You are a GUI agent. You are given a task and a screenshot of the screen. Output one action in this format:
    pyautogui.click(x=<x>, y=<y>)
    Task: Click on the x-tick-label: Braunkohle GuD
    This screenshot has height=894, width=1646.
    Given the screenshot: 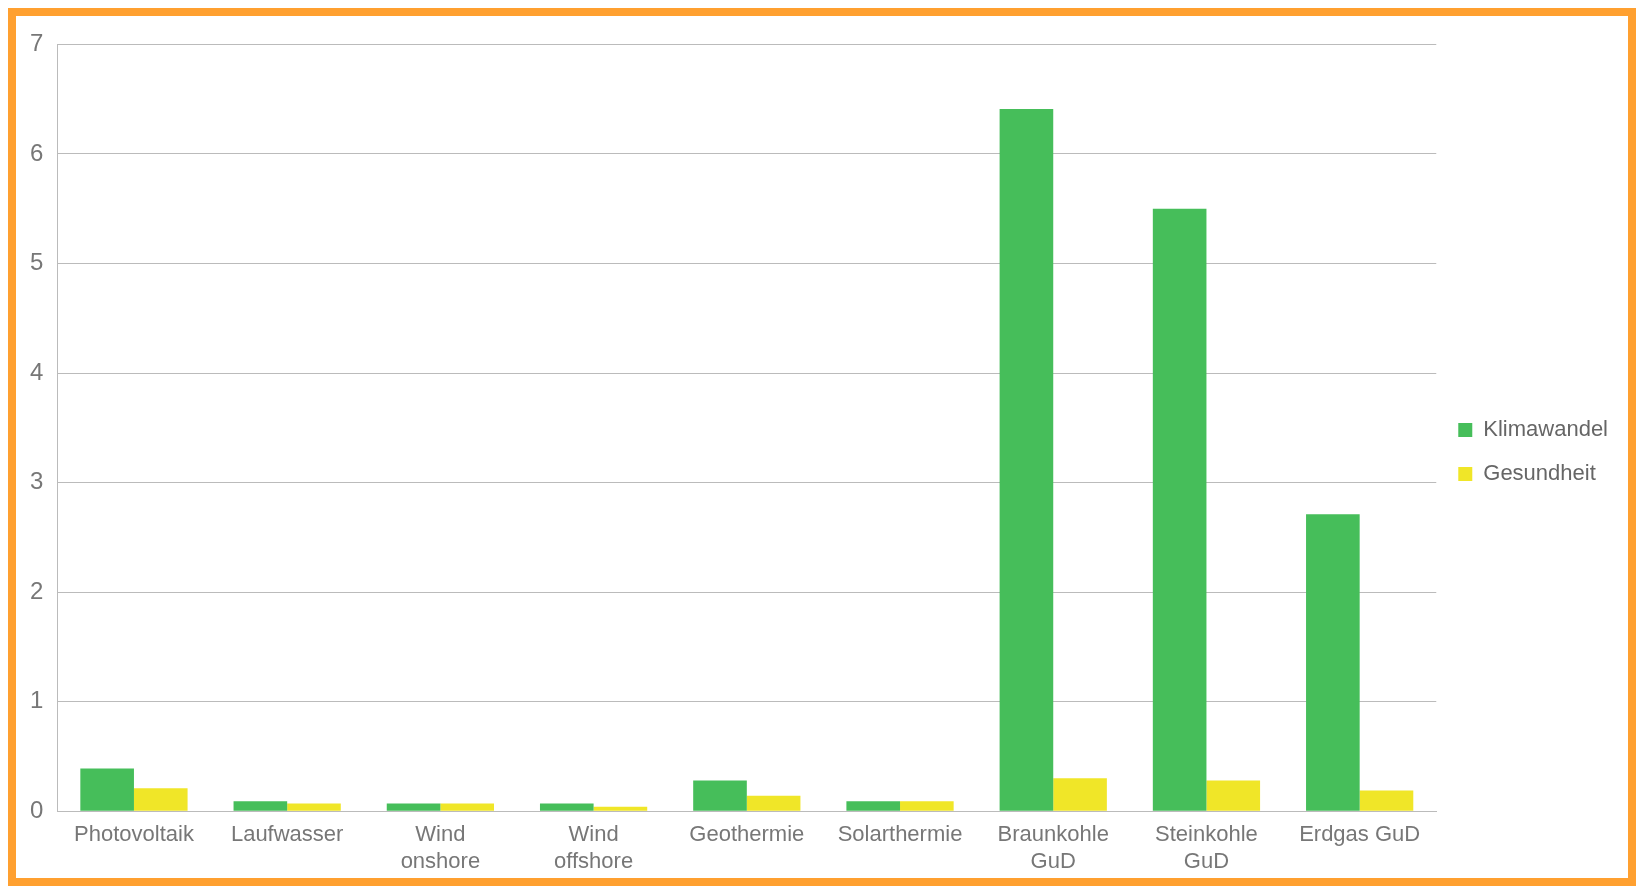 What is the action you would take?
    pyautogui.click(x=1053, y=847)
    